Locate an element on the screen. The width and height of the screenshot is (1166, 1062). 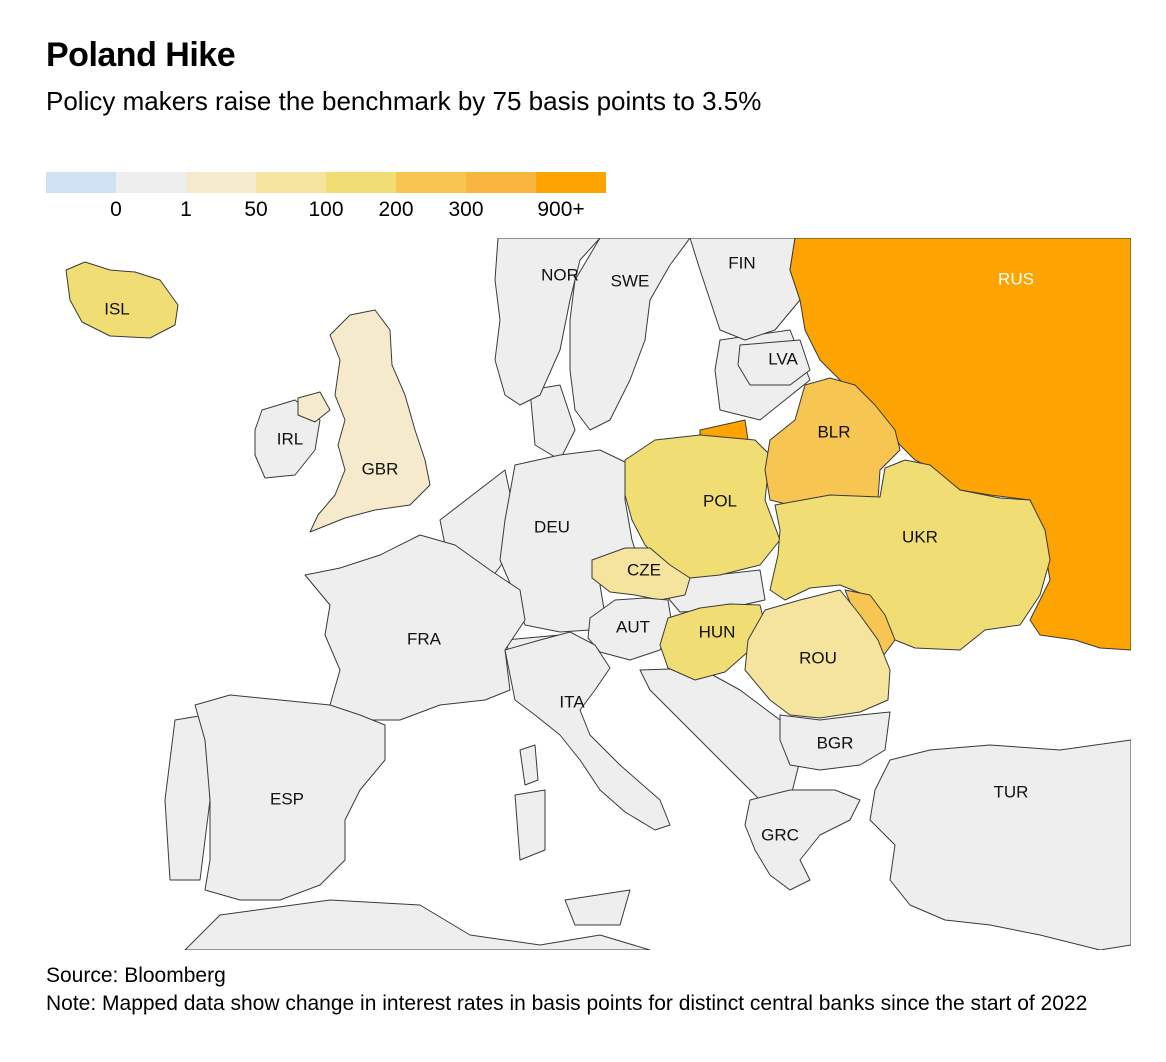
country-label-cze: CZE is located at coordinates (644, 569).